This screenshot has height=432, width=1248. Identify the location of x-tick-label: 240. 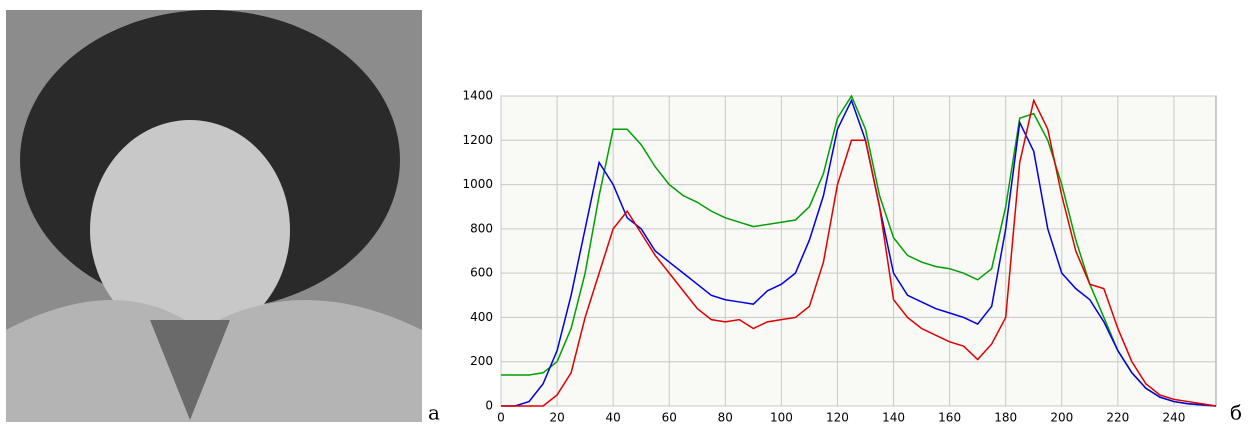
(1173, 418).